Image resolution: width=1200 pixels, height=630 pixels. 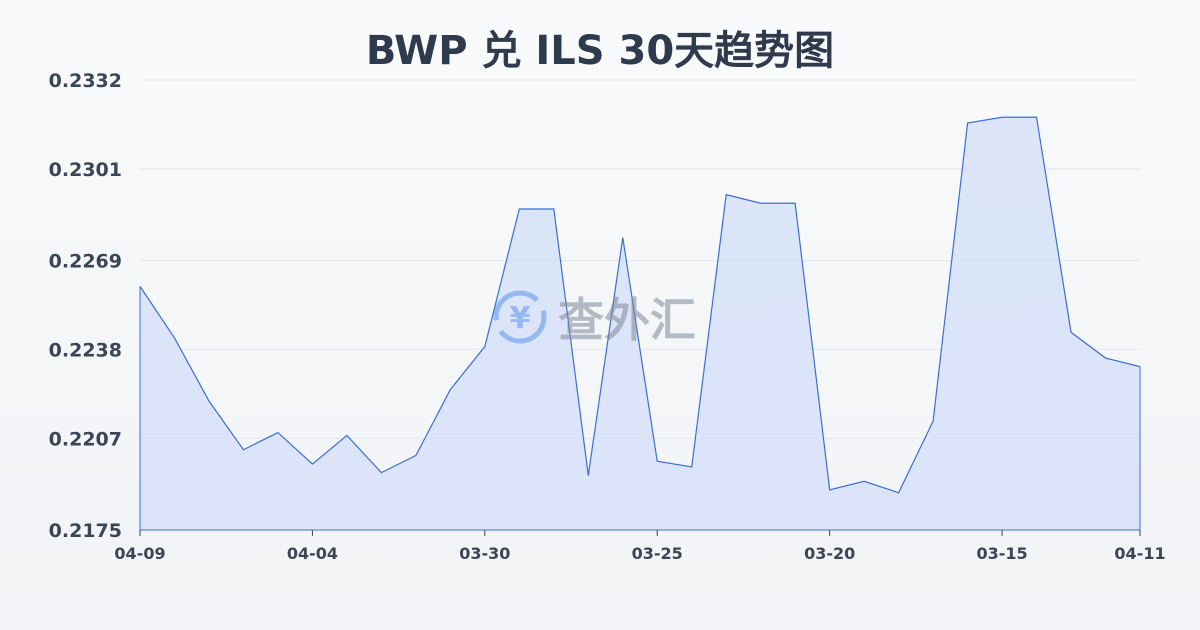 What do you see at coordinates (829, 553) in the screenshot?
I see `x-tick-label: 03-20` at bounding box center [829, 553].